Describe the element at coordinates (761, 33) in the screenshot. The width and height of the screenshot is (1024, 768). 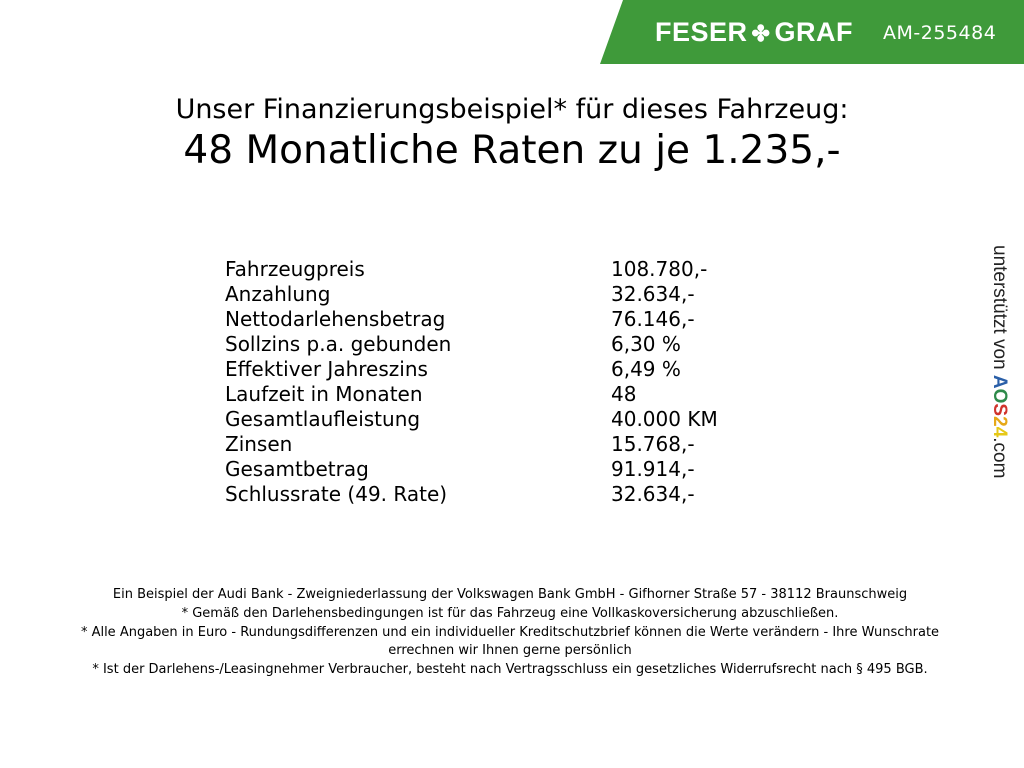
I see `clover-icon: ✤` at that location.